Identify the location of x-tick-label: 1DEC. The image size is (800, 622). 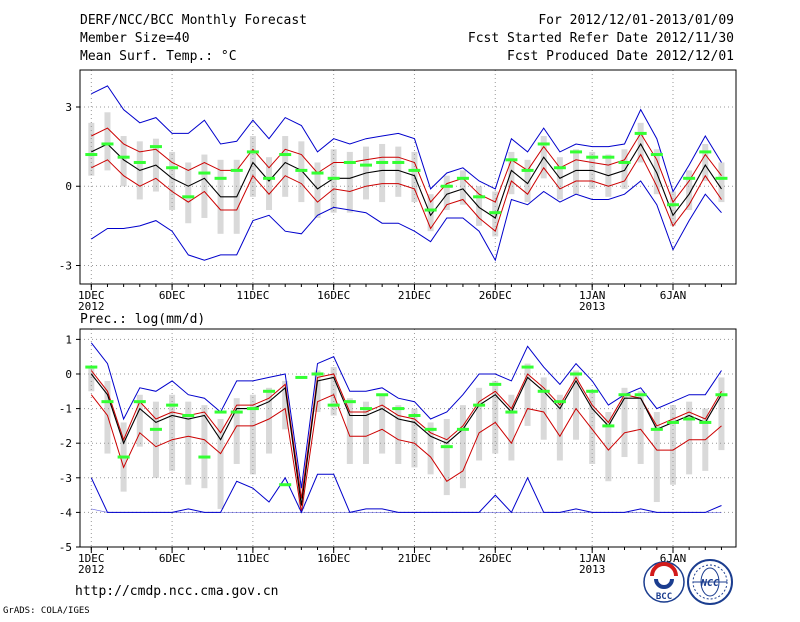
(91, 558).